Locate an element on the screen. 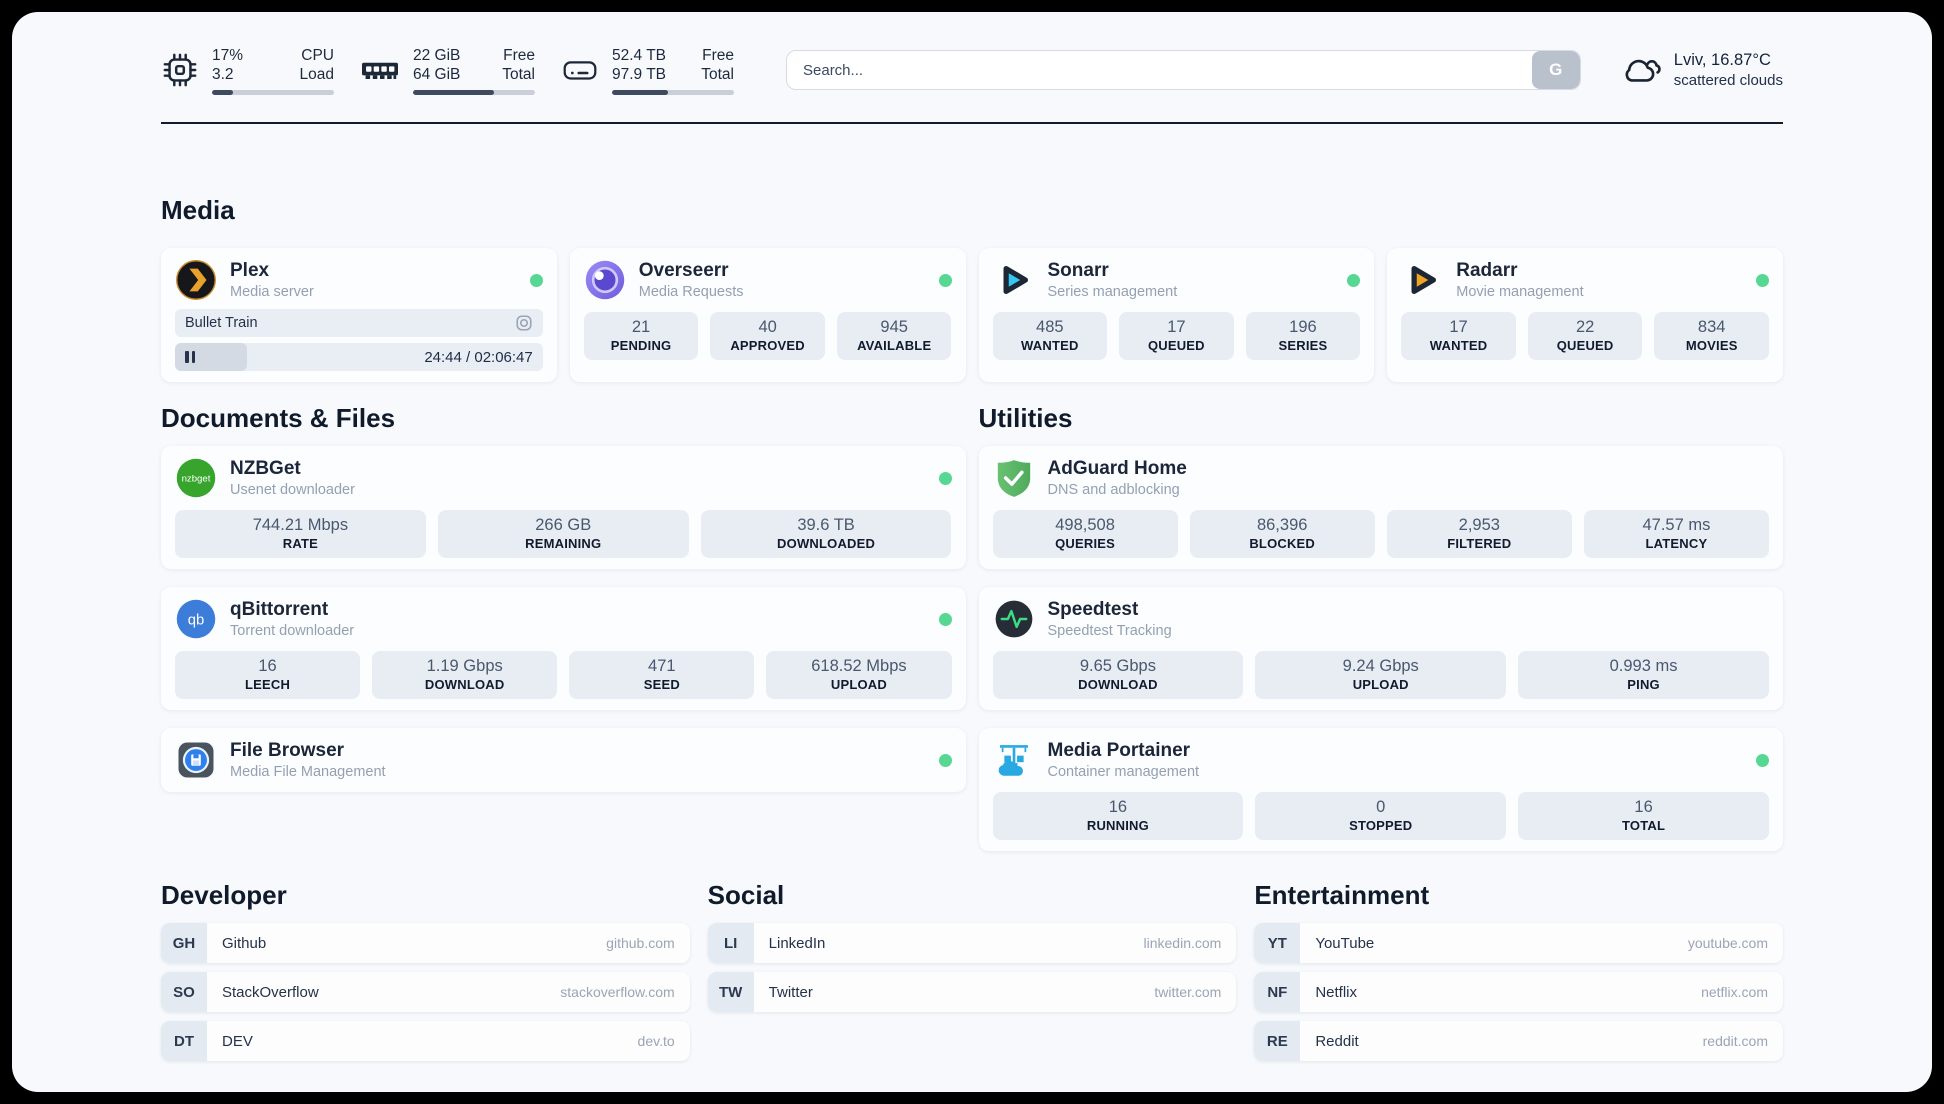  svg-text: nzbget is located at coordinates (196, 479).